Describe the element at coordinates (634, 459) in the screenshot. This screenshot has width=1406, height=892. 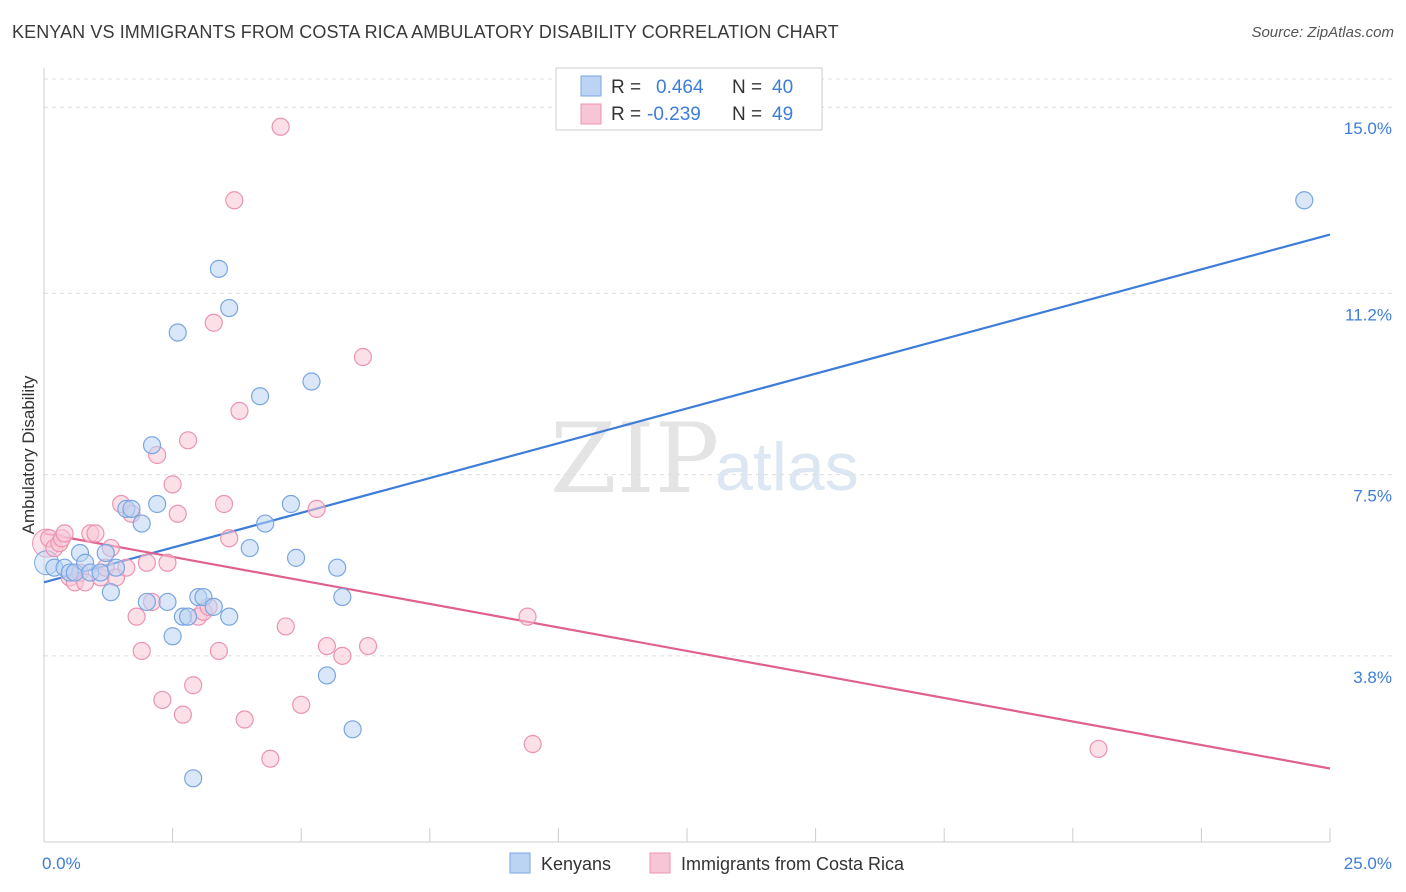
I see `watermark-zip: ZIP` at that location.